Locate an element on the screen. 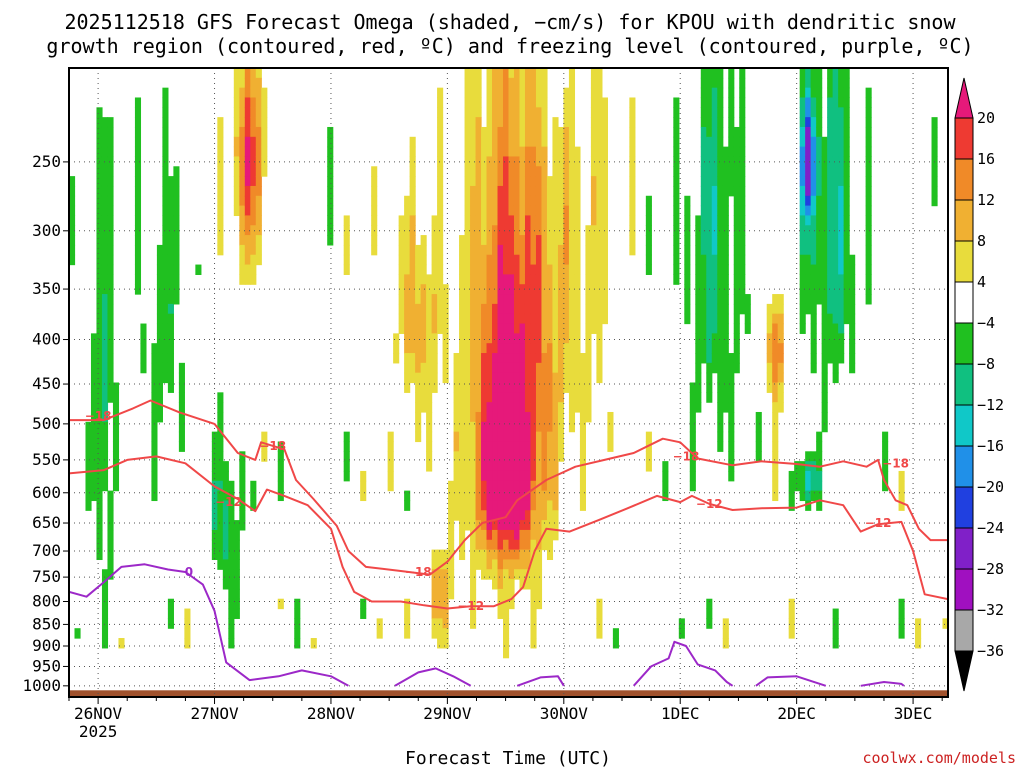 The width and height of the screenshot is (1024, 768). contour-freezing-level-bump-1dec is located at coordinates (683, 663).